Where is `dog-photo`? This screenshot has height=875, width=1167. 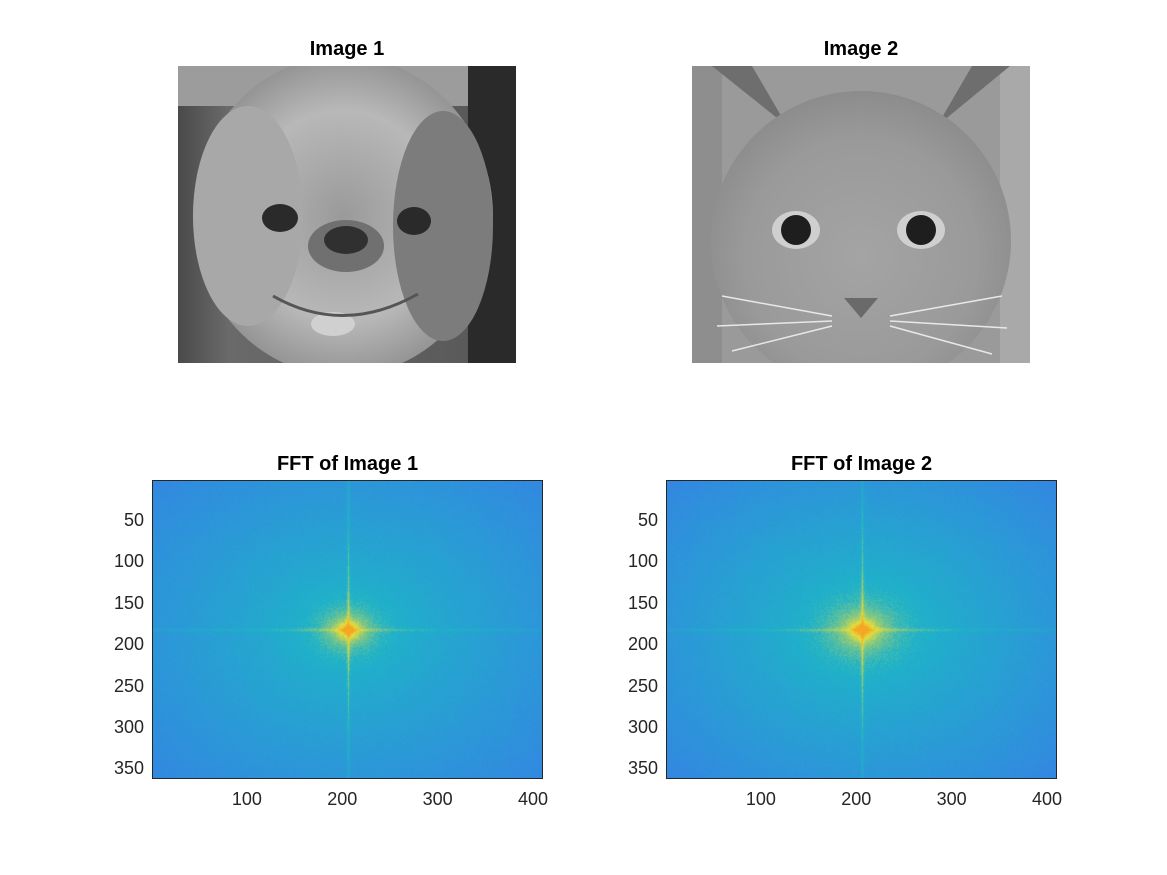
dog-photo is located at coordinates (347, 214).